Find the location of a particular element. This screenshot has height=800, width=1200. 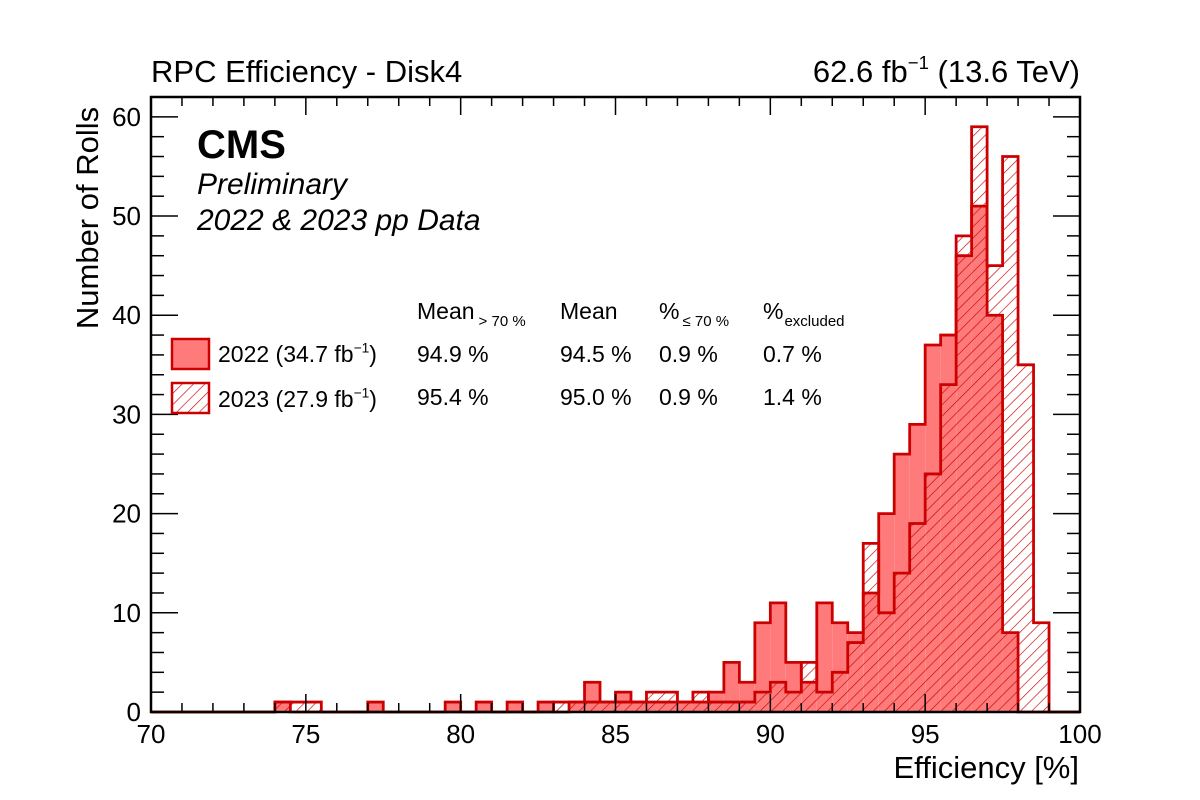

y-tick-label: 0 is located at coordinates (134, 712).